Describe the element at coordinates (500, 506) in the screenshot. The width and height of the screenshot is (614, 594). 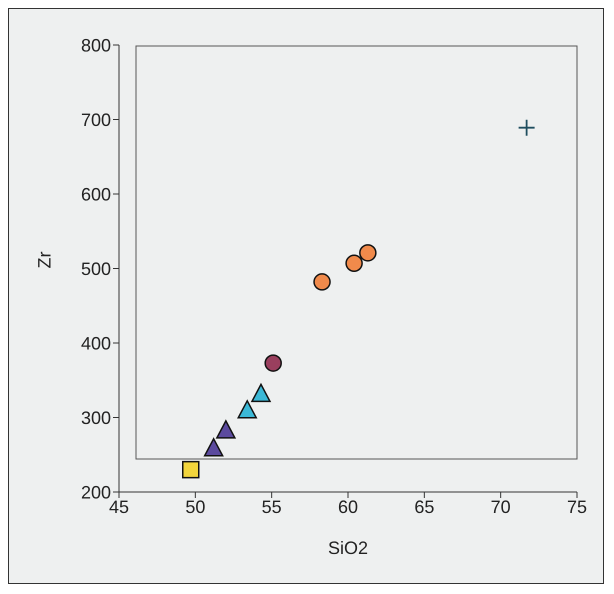
I see `x-tick-label: 70` at that location.